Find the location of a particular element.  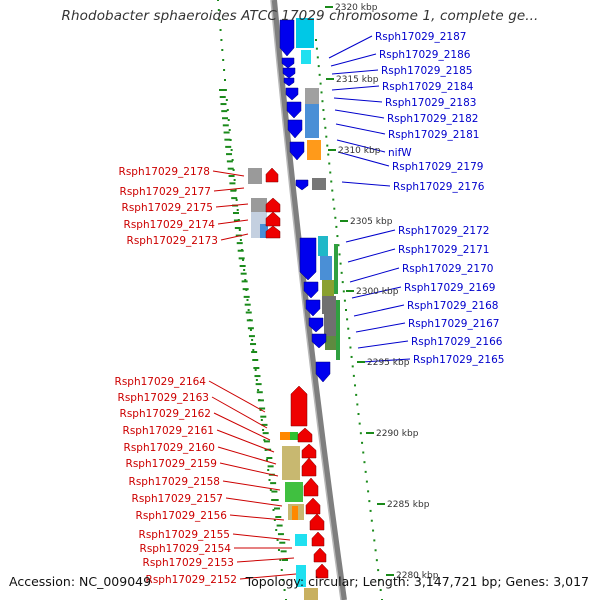

forward-gene-label: Rsph17029_2168 is located at coordinates (452, 306).